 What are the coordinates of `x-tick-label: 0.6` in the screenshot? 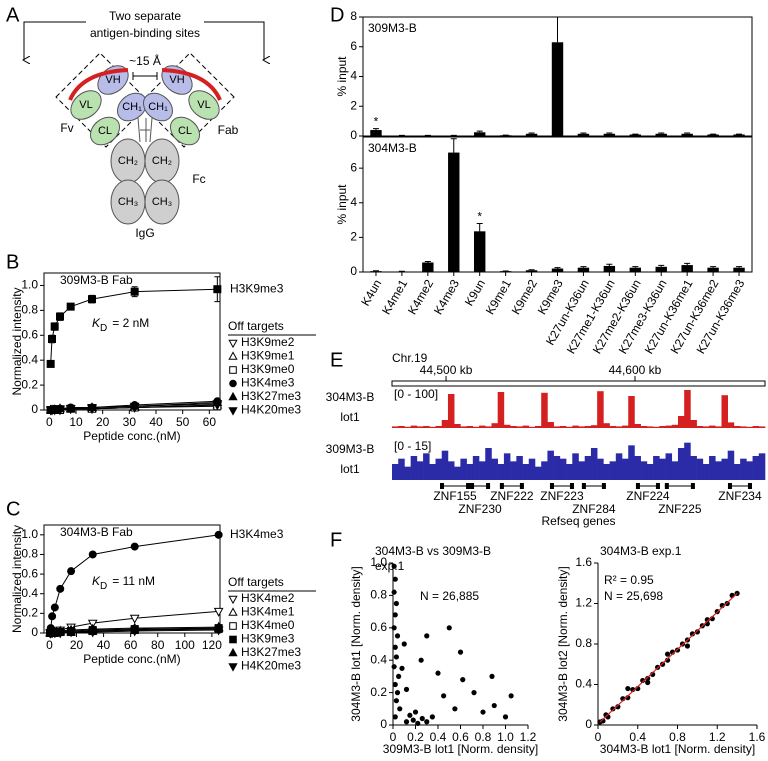 It's located at (460, 737).